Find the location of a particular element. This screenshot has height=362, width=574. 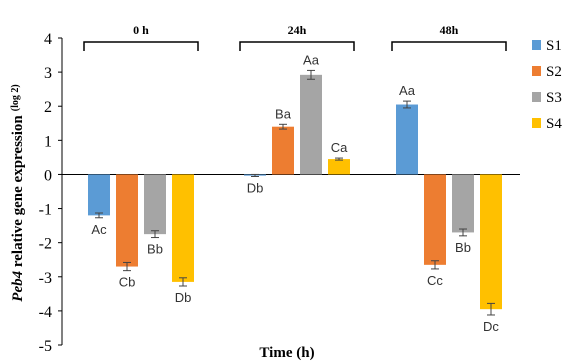

group-label: 48h is located at coordinates (449, 30).